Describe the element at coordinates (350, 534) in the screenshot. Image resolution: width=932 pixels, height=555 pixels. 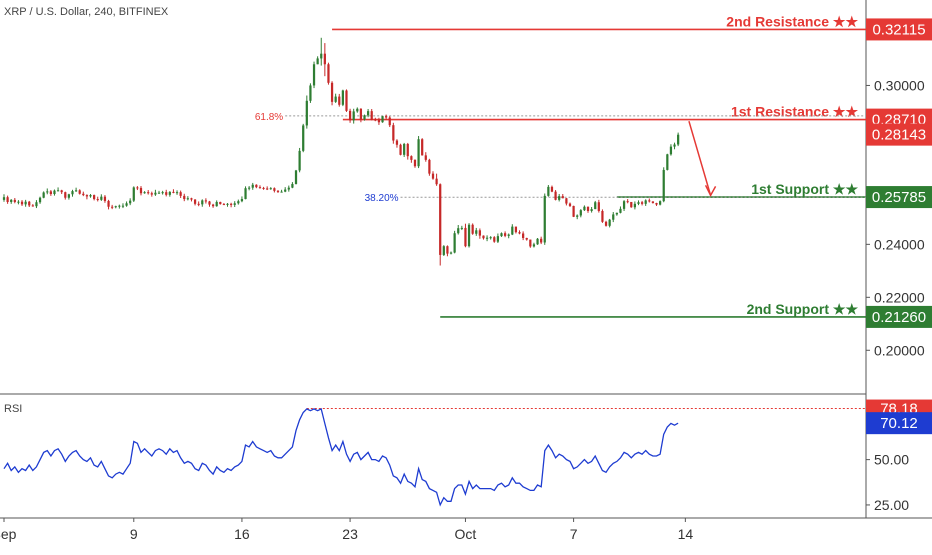
I see `time-tick-label: 23` at that location.